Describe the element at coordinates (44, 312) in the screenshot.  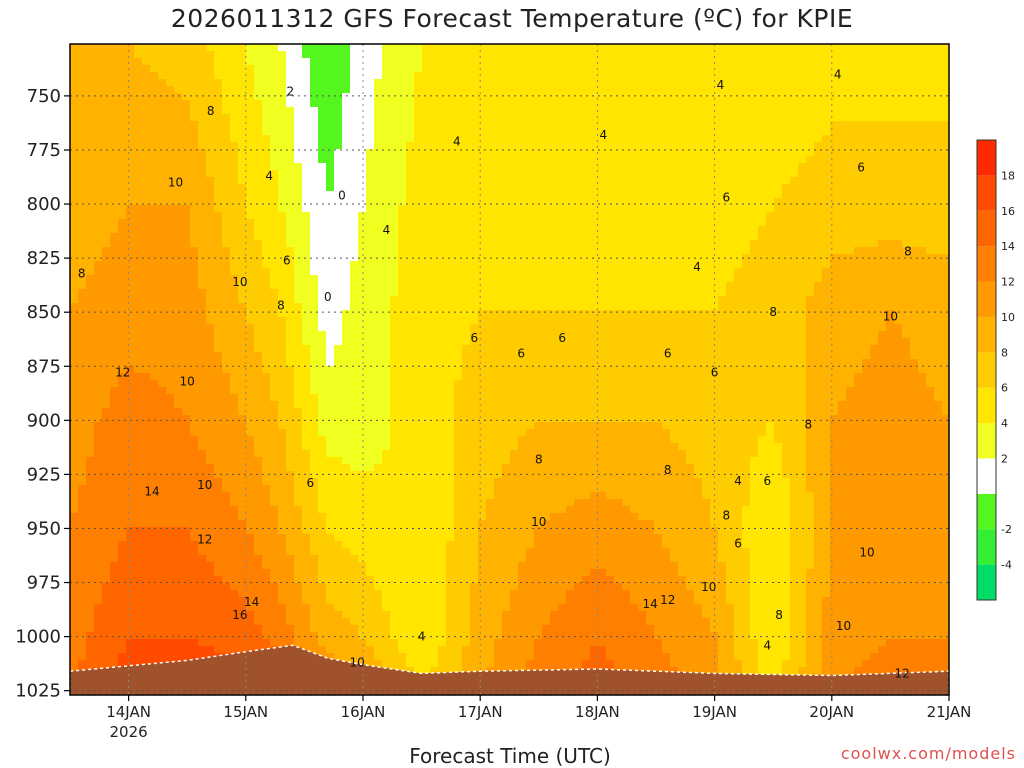
I see `y-tick-label: 850` at that location.